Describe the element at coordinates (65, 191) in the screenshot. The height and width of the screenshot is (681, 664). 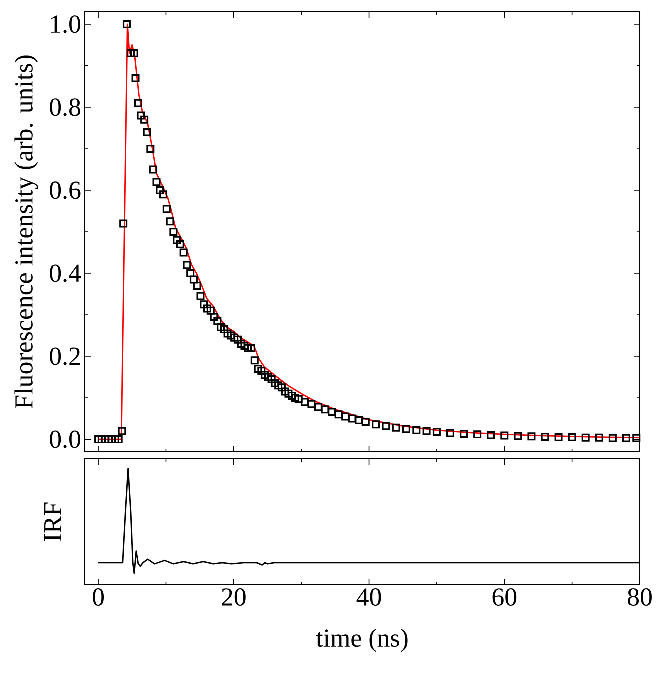
I see `y-tick-label: 0.6` at that location.